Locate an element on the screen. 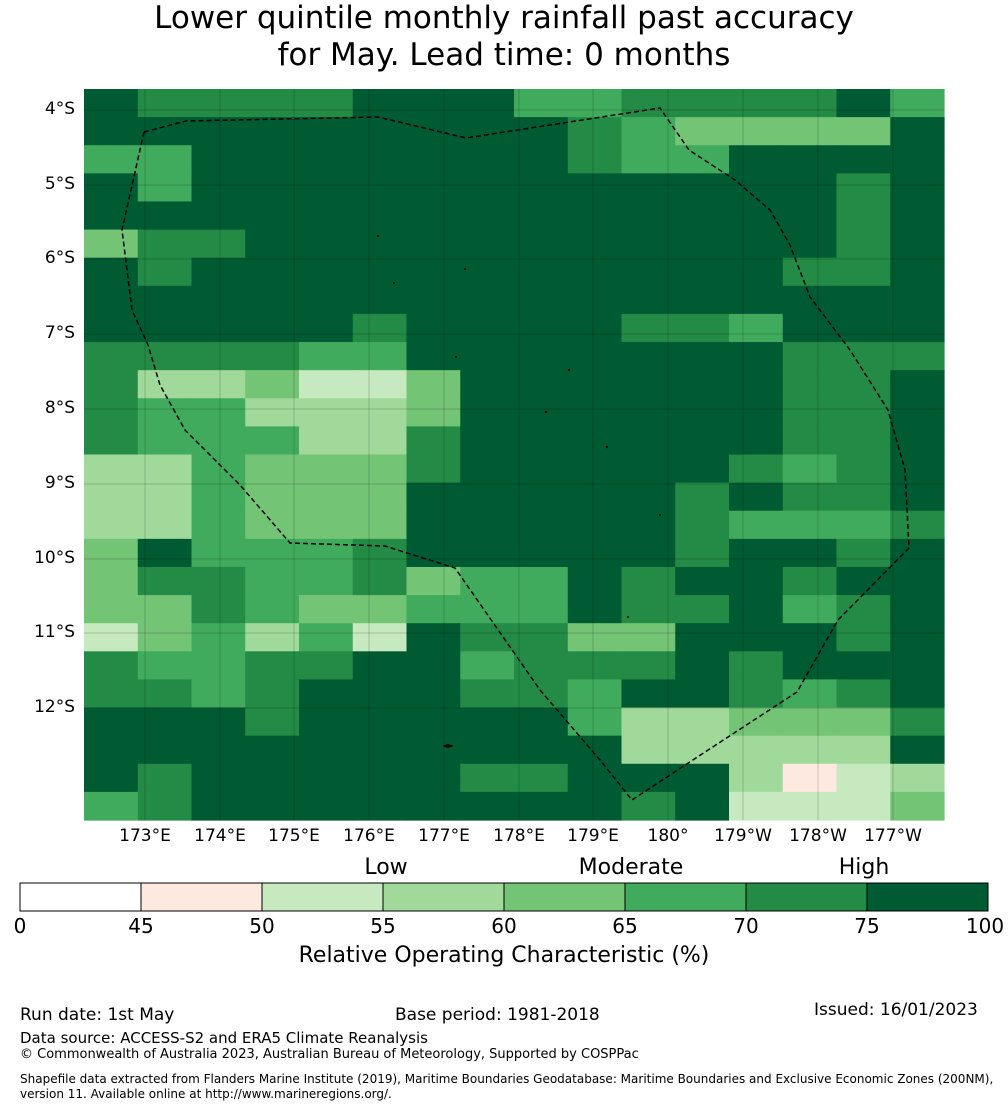  lat-label: 4°S is located at coordinates (59, 109).